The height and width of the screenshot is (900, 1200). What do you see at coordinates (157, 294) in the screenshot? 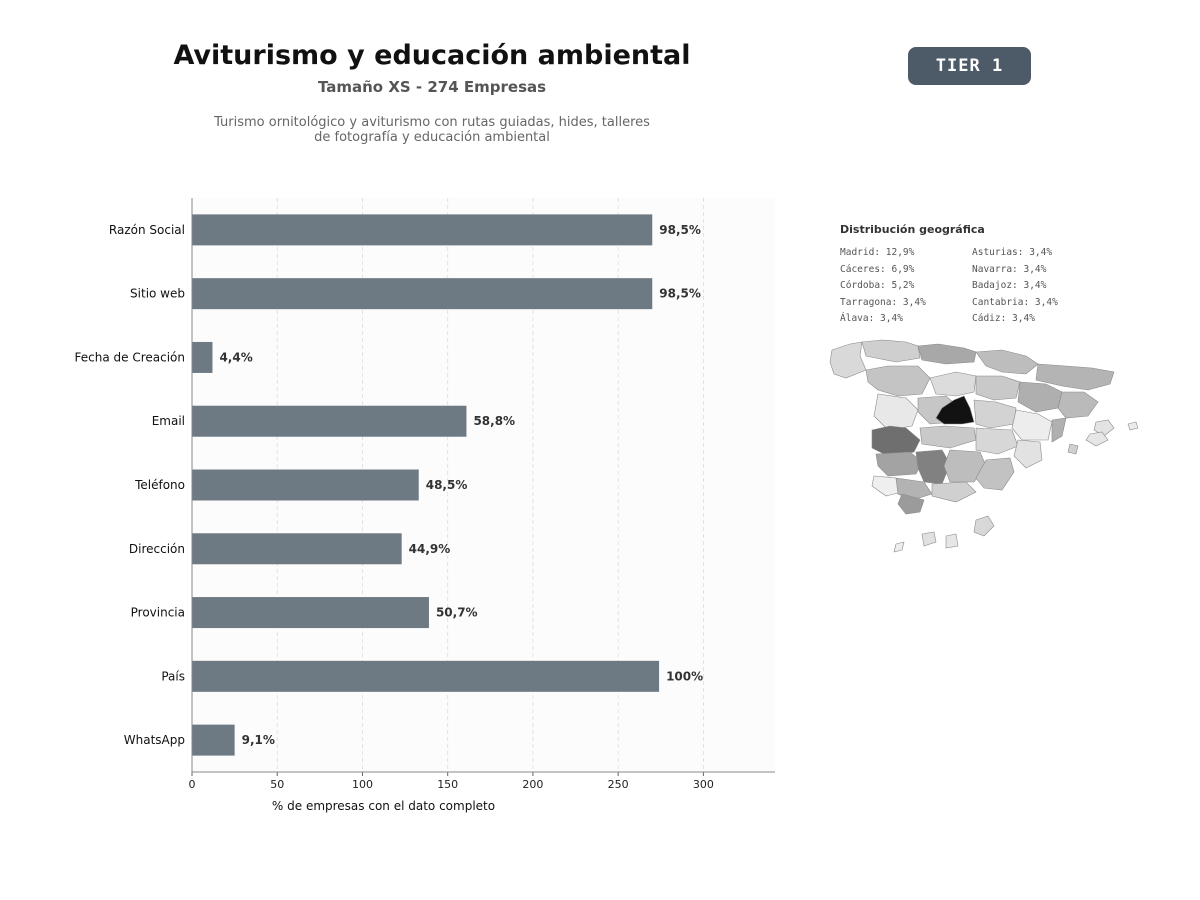
I see `category-label: Sitio web` at bounding box center [157, 294].